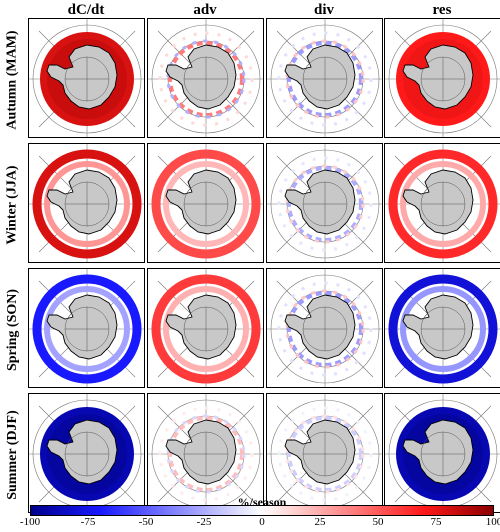  I want to click on row-title: Spring (SON), so click(13, 330).